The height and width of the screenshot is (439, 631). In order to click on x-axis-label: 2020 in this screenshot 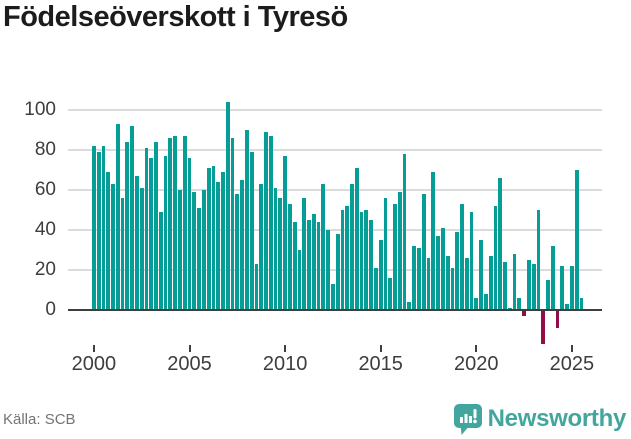, I will do `click(476, 364)`.